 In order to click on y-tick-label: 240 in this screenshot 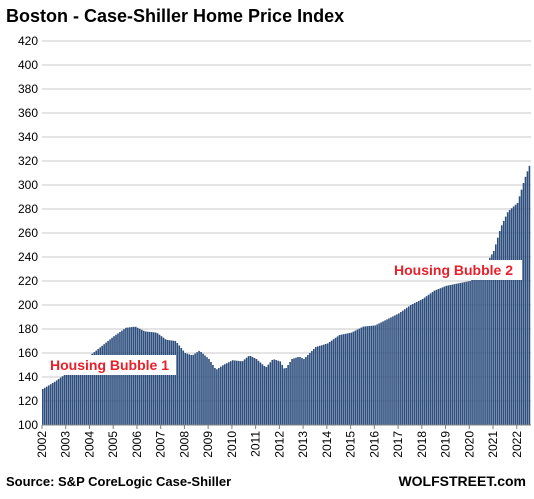, I will do `click(28, 257)`.